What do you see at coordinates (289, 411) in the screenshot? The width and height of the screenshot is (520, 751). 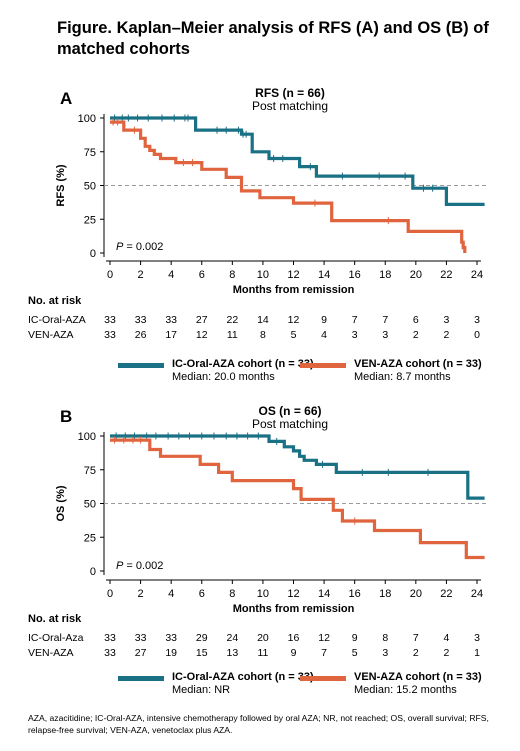 I see `chart-title: OS (n = 66)` at bounding box center [289, 411].